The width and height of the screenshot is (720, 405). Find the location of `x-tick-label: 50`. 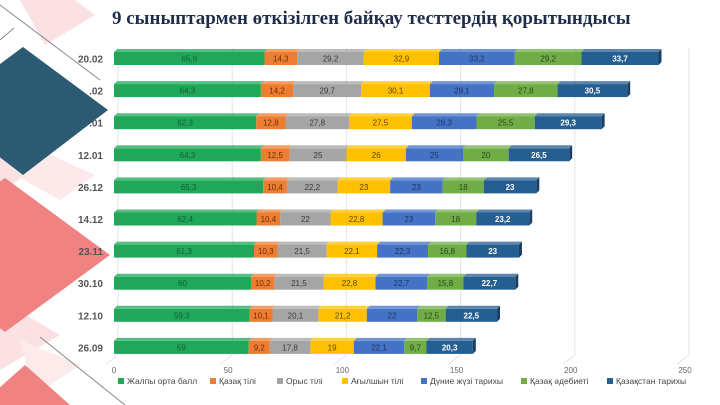

x-tick-label: 50 is located at coordinates (228, 370).